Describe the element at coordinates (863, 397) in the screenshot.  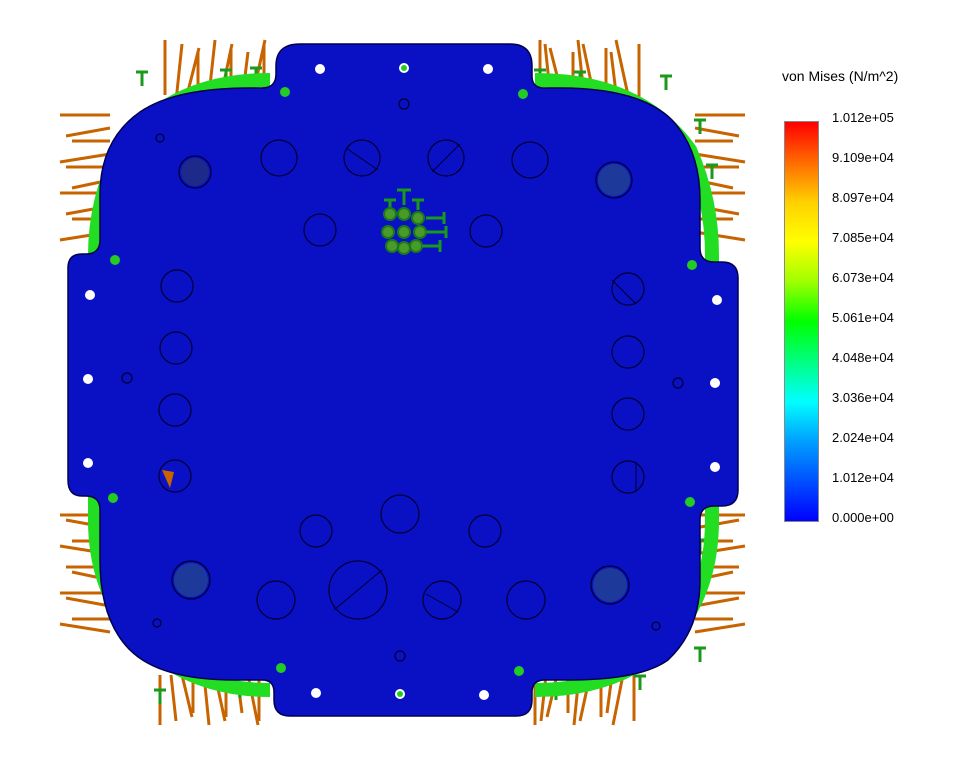
I see `legend-tick-label: 3.036e+04` at that location.